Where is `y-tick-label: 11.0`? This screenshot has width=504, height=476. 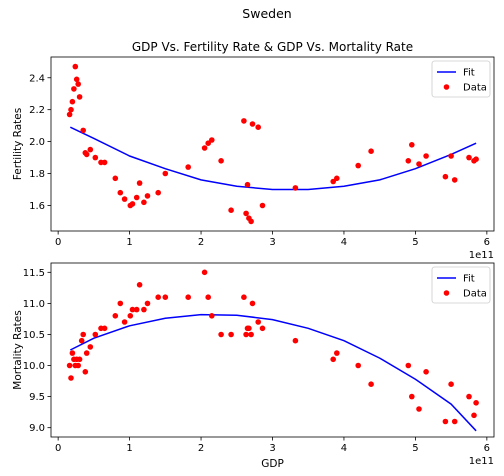 y-tick-label: 11.0 is located at coordinates (34, 304).